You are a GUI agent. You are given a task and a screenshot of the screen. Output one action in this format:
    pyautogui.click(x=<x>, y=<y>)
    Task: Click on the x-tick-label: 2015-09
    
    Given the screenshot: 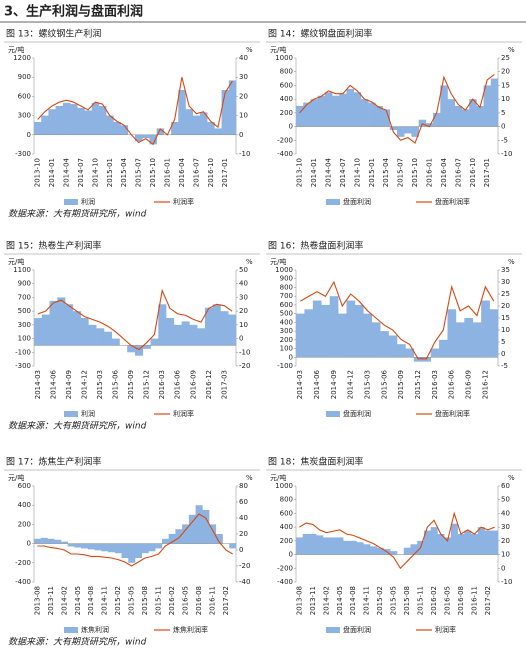 What is the action you would take?
    pyautogui.click(x=401, y=384)
    